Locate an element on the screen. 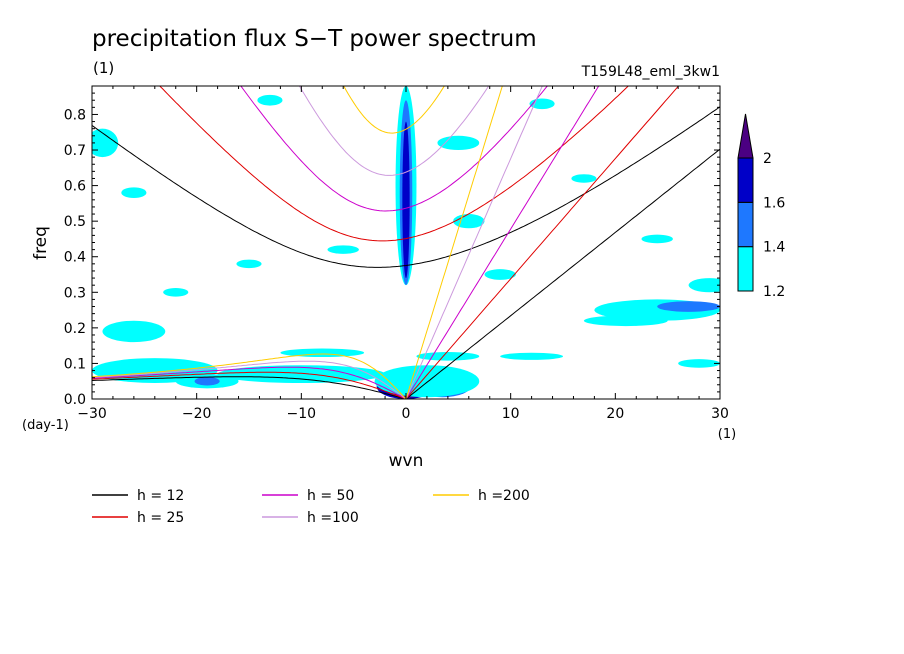 This screenshot has height=654, width=904. curve-h200-er1 is located at coordinates (249, 376).